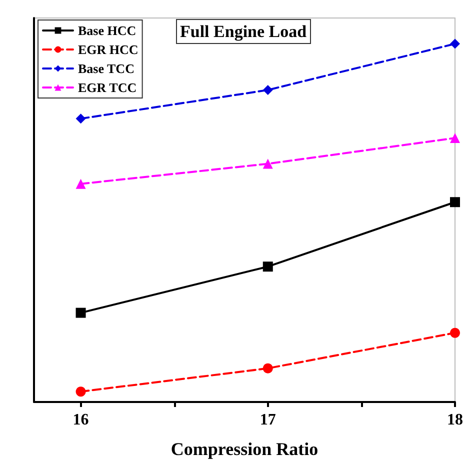 This screenshot has width=474, height=474. I want to click on x-axis-title: Compression Ratio, so click(244, 449).